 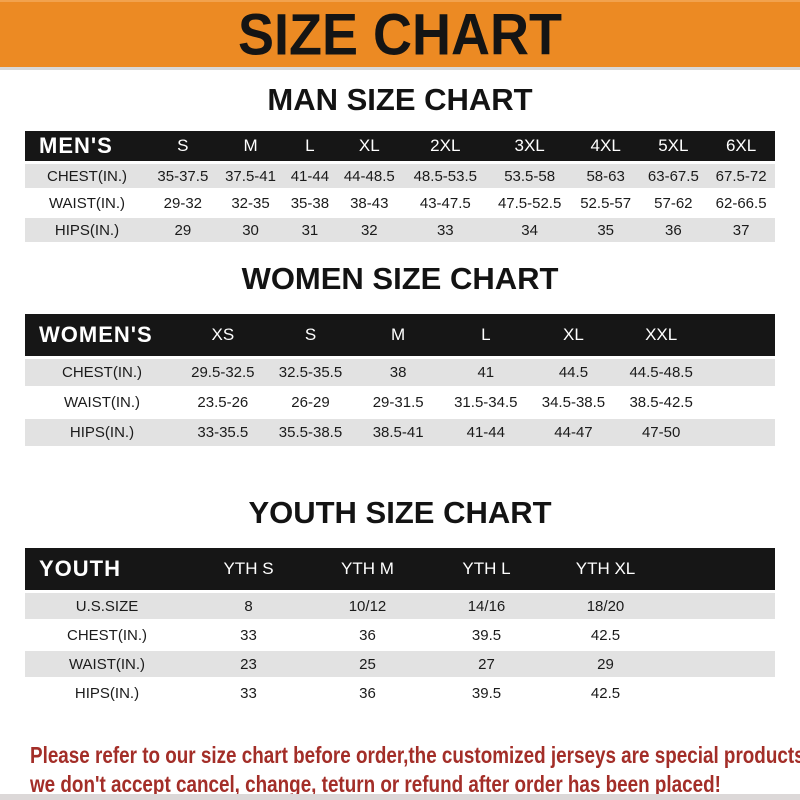 What do you see at coordinates (605, 145) in the screenshot?
I see `men-col-header: 4XL` at bounding box center [605, 145].